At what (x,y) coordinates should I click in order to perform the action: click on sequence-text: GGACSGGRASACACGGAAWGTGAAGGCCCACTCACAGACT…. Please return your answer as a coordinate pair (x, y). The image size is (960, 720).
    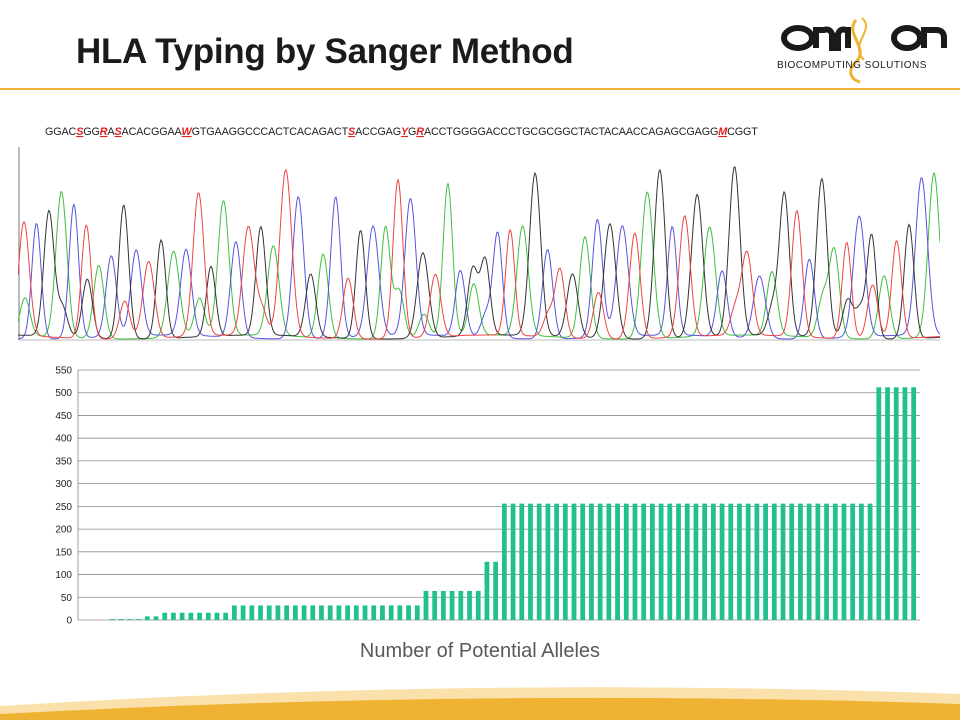
    Looking at the image, I should click on (401, 132).